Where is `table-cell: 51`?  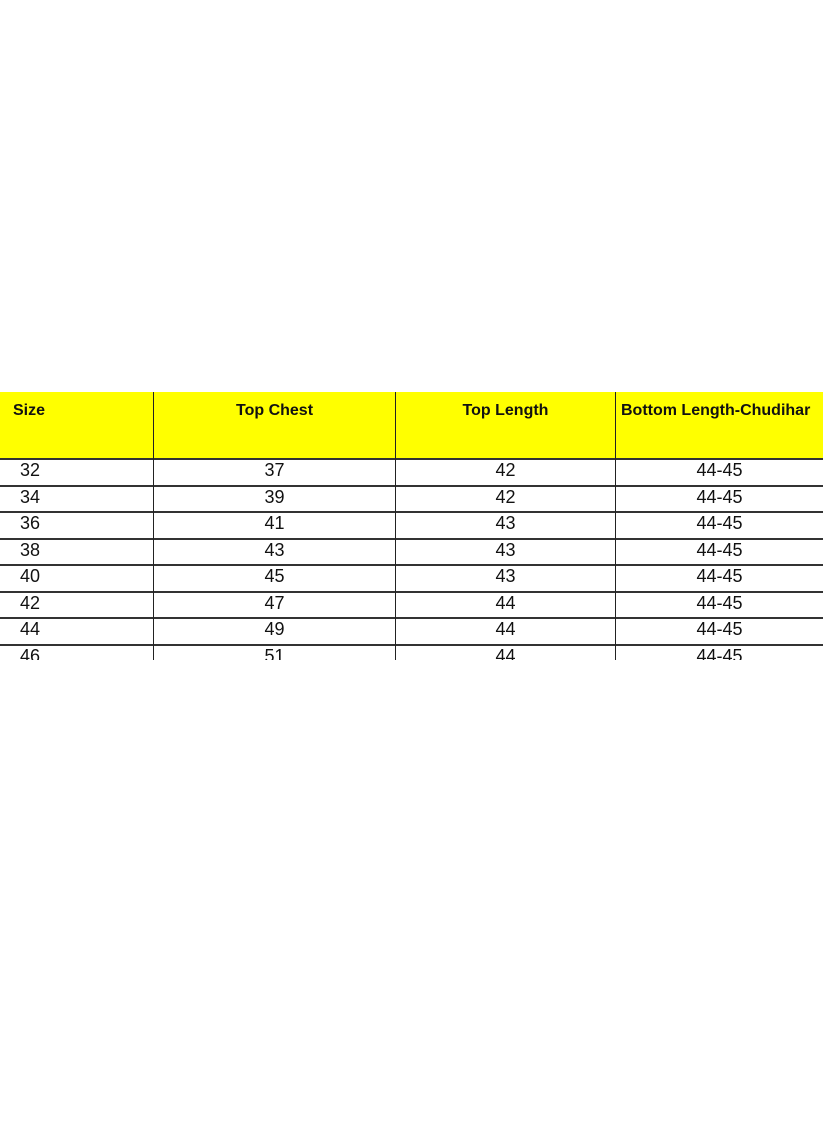
table-cell: 51 is located at coordinates (274, 652).